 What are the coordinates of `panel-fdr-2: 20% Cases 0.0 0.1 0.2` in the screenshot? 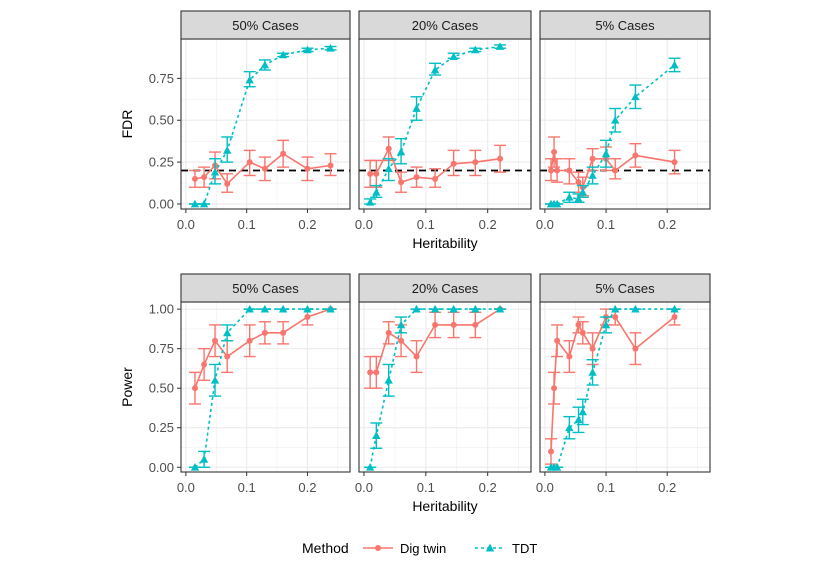 It's located at (443, 121).